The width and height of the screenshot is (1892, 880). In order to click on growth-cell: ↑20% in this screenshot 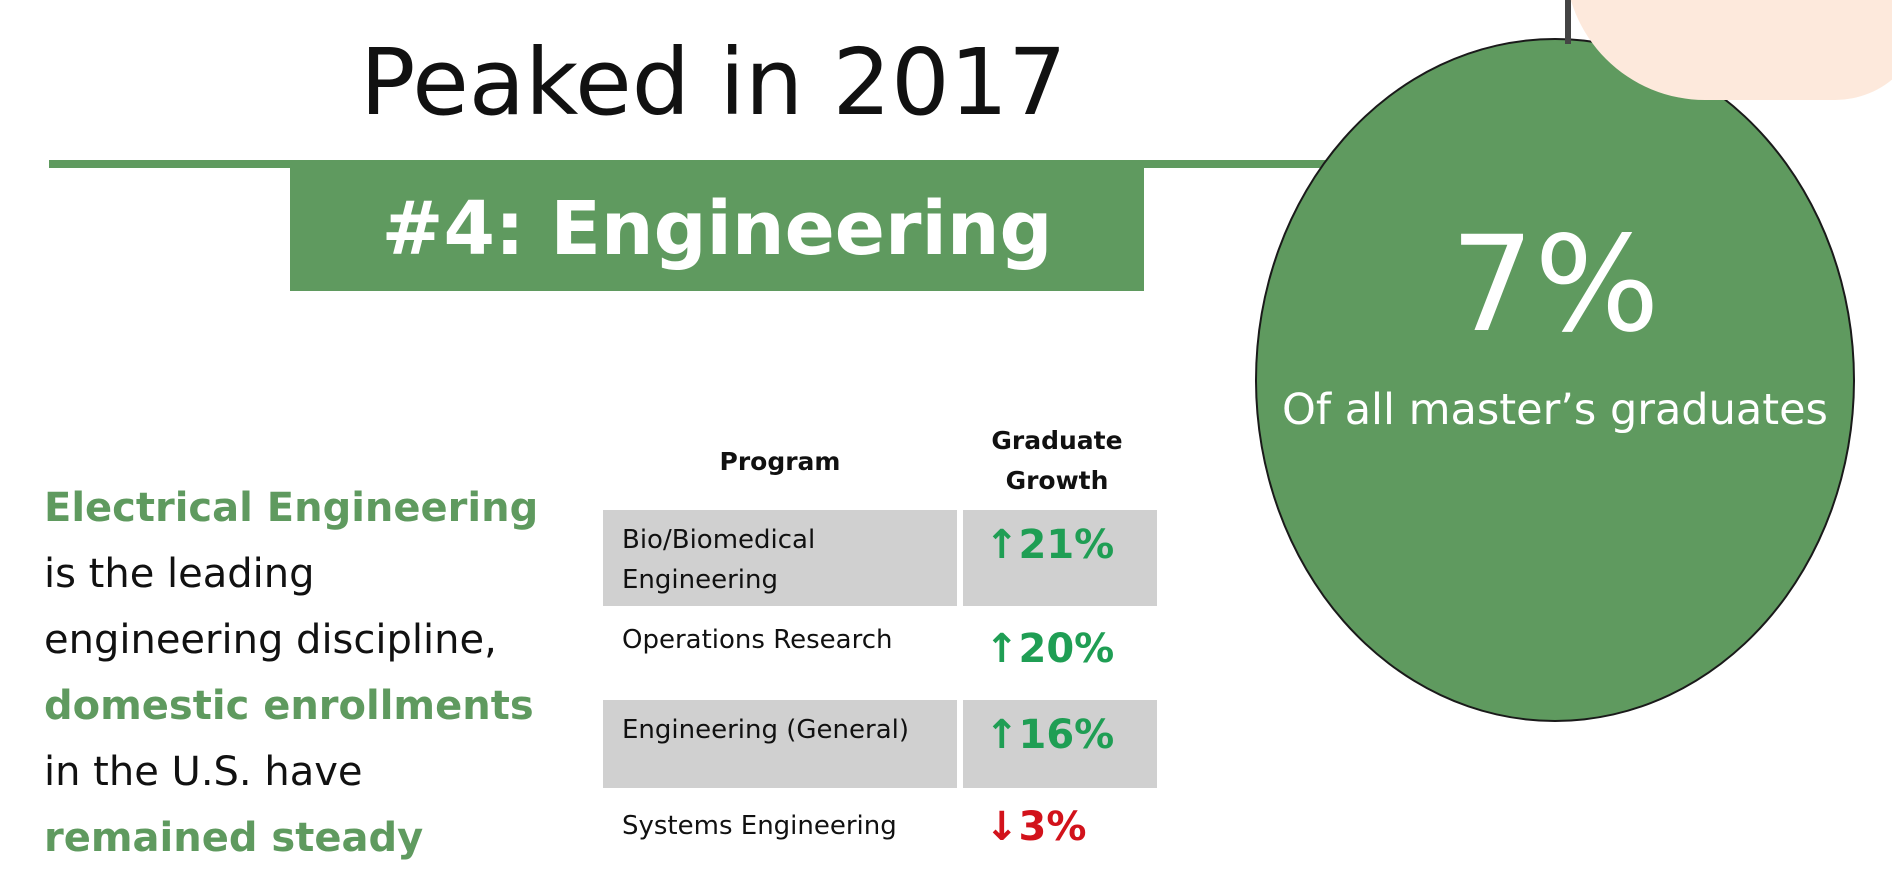, I will do `click(1060, 653)`.